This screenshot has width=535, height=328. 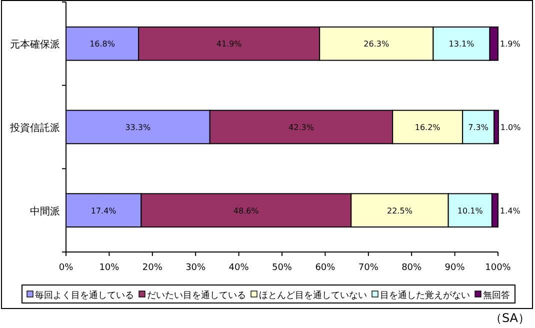 I want to click on data-label: 26.3%, so click(x=377, y=44).